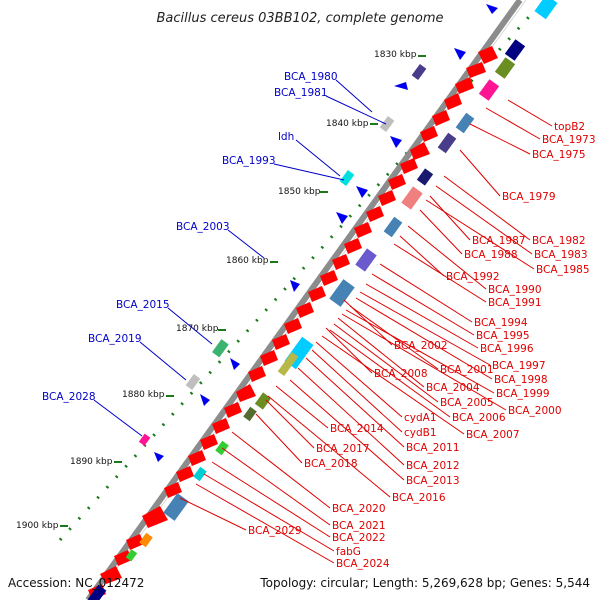 This screenshot has width=600, height=600. Describe the element at coordinates (559, 155) in the screenshot. I see `gene-label: BCA_1975` at that location.